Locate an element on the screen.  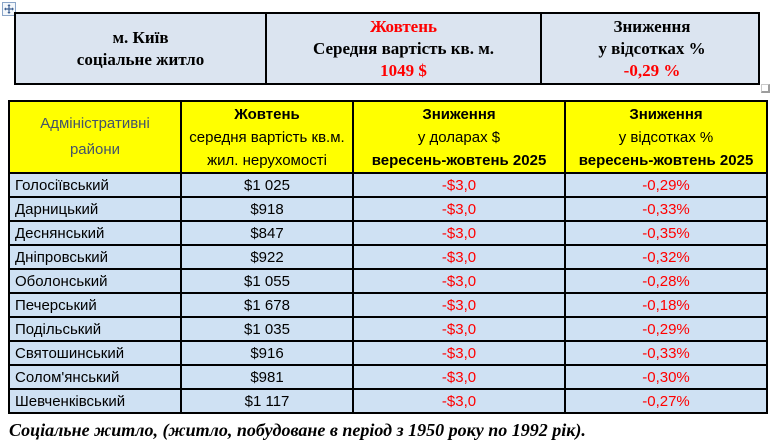
table-move-handle is located at coordinates (9, 9).